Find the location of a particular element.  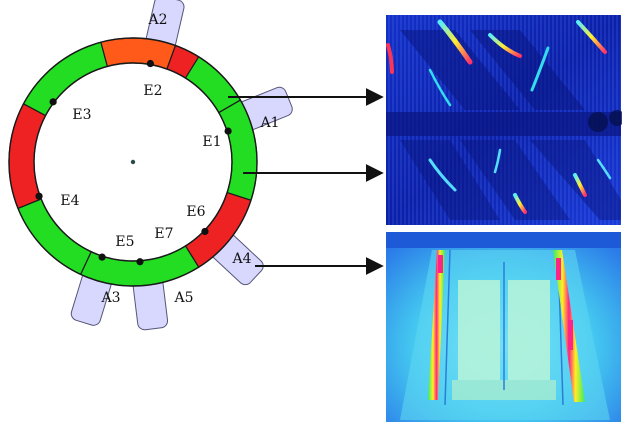

sensor-label-e2: E2 is located at coordinates (152, 91).